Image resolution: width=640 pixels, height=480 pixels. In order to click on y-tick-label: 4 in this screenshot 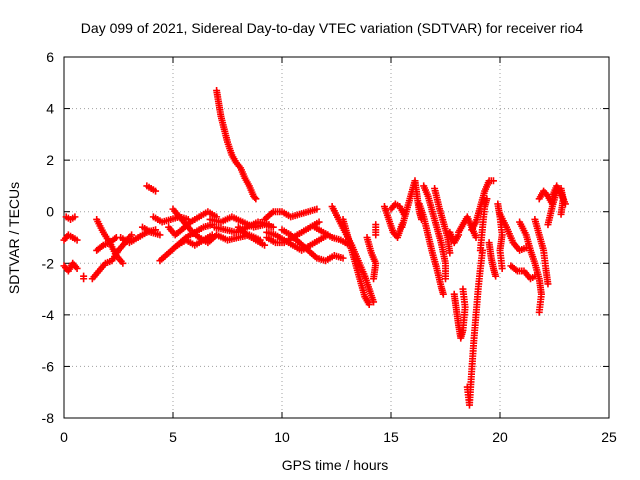, I will do `click(50, 109)`.